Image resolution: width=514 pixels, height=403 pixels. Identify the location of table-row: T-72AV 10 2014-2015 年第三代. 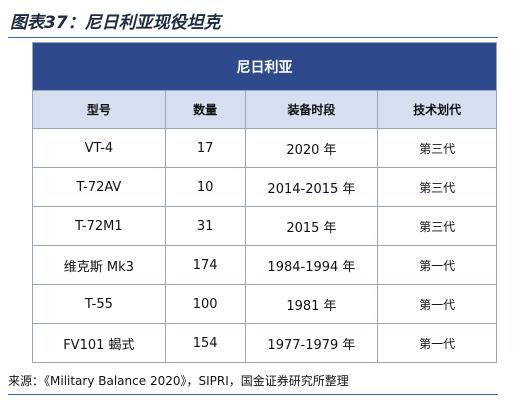
(264, 187).